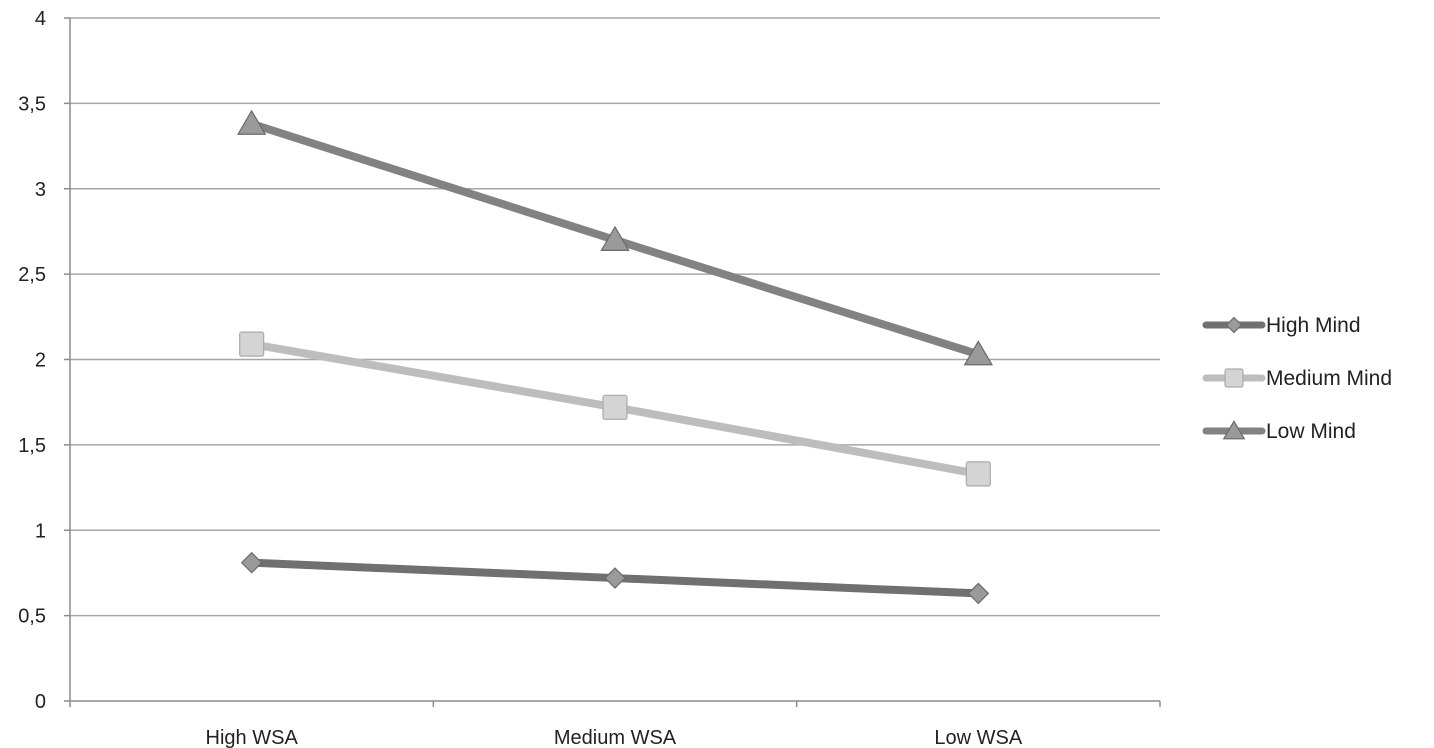 The image size is (1434, 748). I want to click on y-axis-tick-labels: 0 0,5 1 1,5 2 2,5 3 3,5 4, so click(32, 360).